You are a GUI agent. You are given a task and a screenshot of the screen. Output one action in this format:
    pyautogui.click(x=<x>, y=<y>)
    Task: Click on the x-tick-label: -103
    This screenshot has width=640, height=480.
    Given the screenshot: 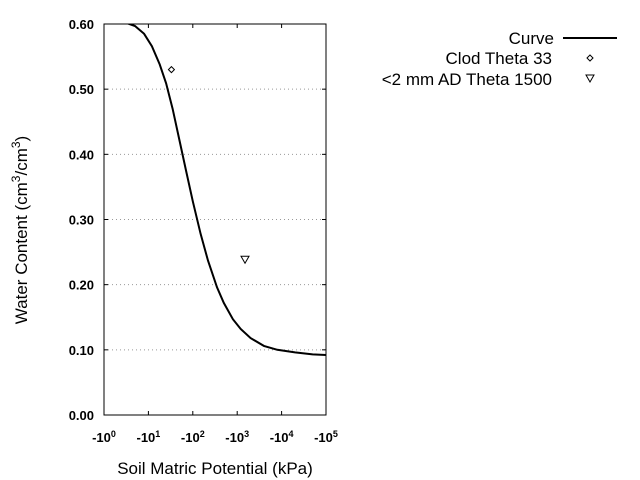 What is the action you would take?
    pyautogui.click(x=237, y=437)
    